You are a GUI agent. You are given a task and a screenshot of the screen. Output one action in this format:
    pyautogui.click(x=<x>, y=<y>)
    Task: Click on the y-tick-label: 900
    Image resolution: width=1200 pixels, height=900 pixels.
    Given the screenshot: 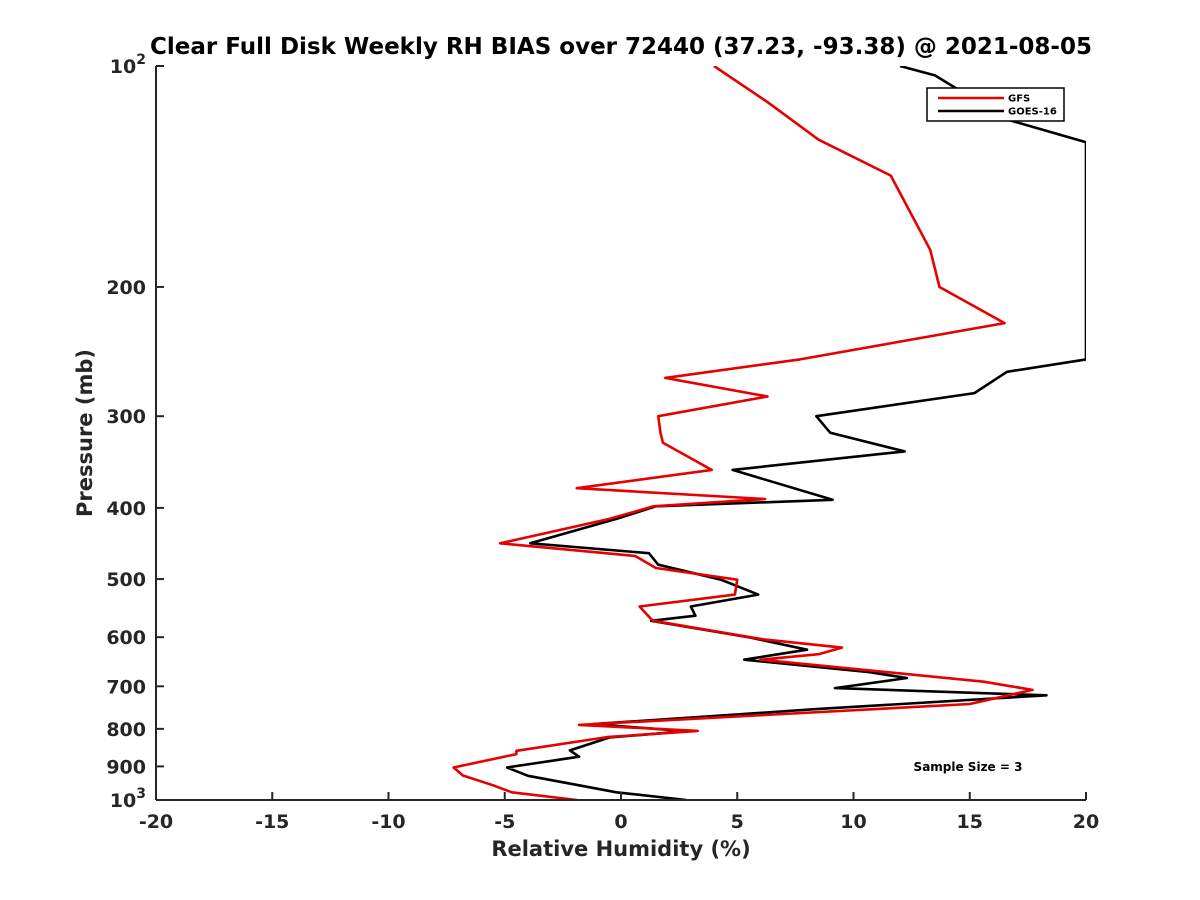 What is the action you would take?
    pyautogui.click(x=126, y=767)
    